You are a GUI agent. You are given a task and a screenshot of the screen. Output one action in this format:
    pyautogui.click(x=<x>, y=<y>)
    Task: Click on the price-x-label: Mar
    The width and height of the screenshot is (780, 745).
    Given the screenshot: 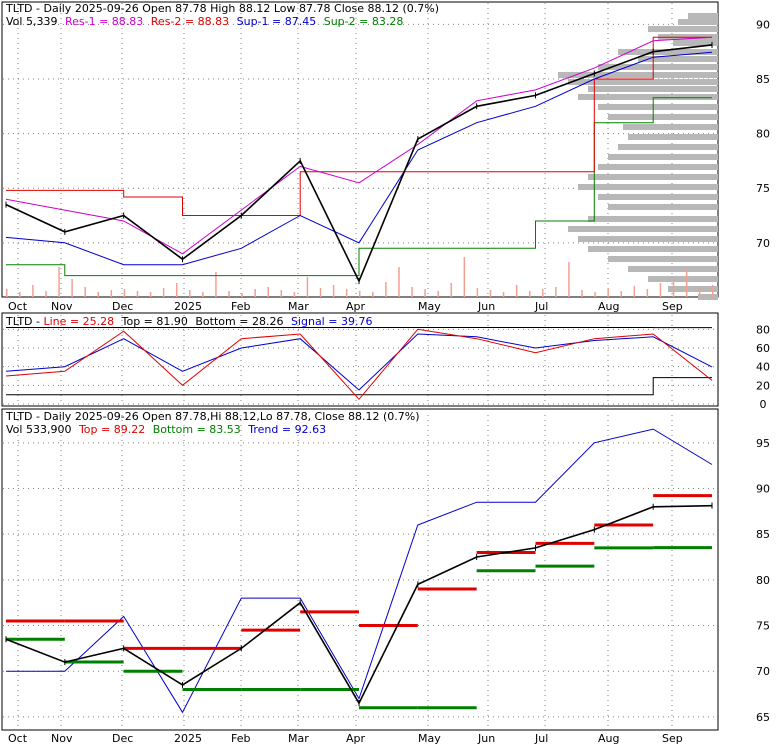 What is the action you would take?
    pyautogui.click(x=298, y=306)
    